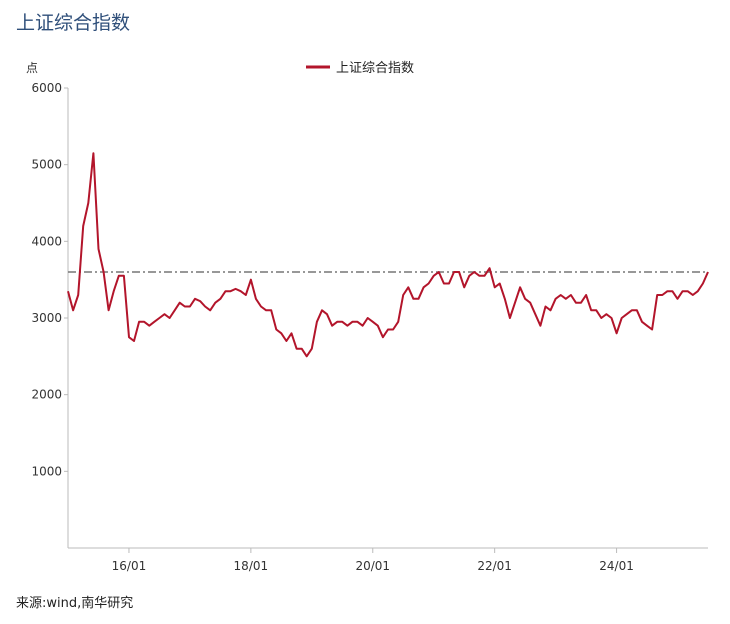 This screenshot has width=730, height=624. What do you see at coordinates (32, 68) in the screenshot?
I see `y-axis-unit-label: 点` at bounding box center [32, 68].